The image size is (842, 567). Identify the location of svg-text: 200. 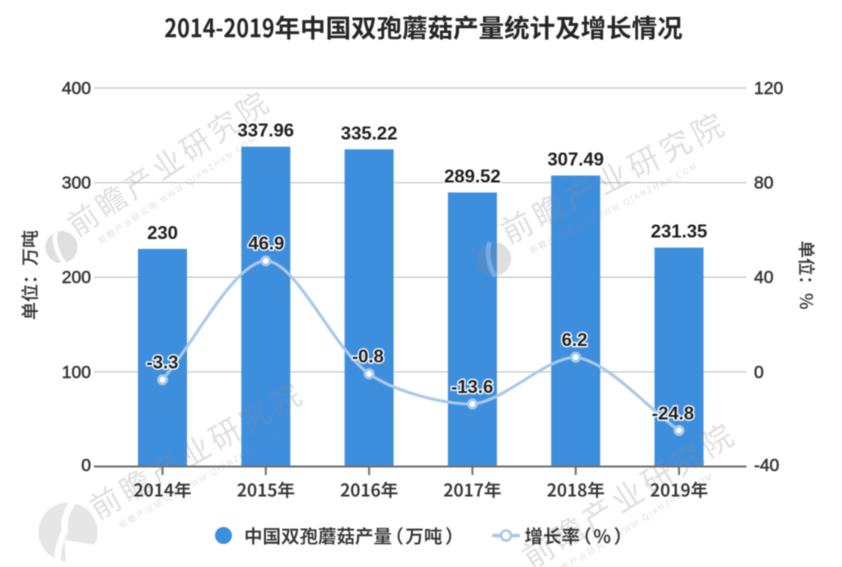
(76, 277).